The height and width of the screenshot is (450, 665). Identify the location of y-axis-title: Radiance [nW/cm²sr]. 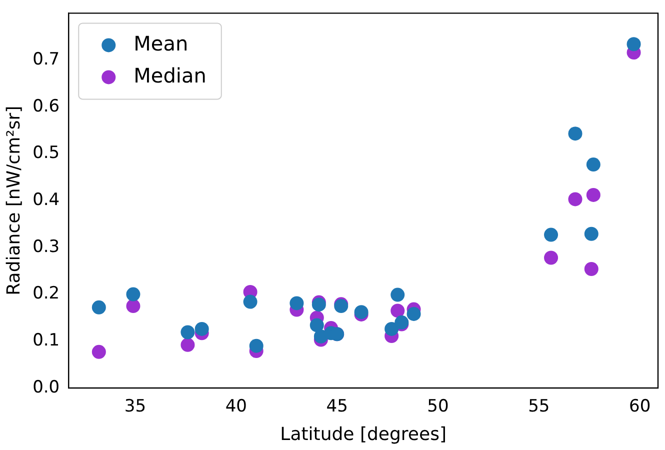
(13, 201).